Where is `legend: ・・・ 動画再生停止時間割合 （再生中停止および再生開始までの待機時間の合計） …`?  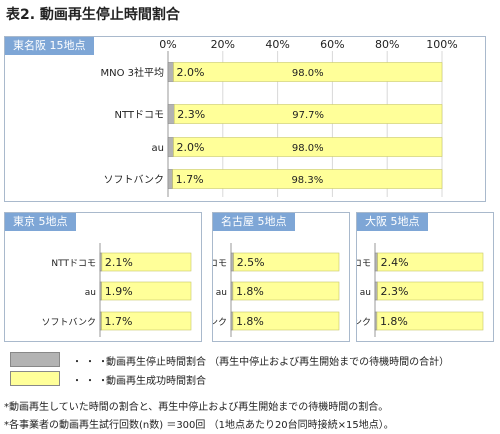 legend: ・・・ 動画再生停止時間割合 （再生中停止および再生開始までの待機時間の合計） … is located at coordinates (250, 372).